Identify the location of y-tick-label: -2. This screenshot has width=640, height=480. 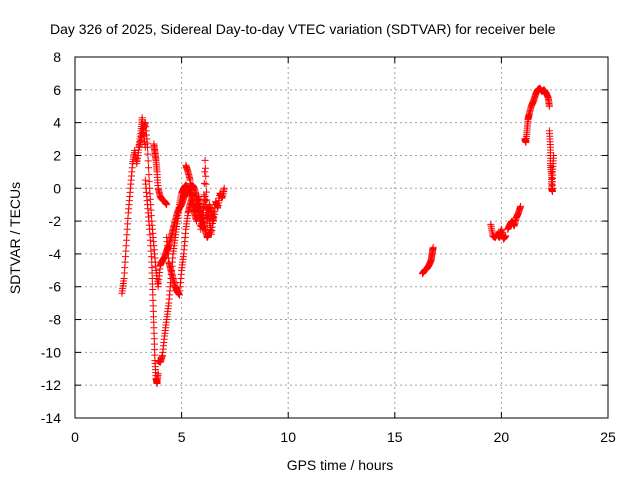
(55, 221).